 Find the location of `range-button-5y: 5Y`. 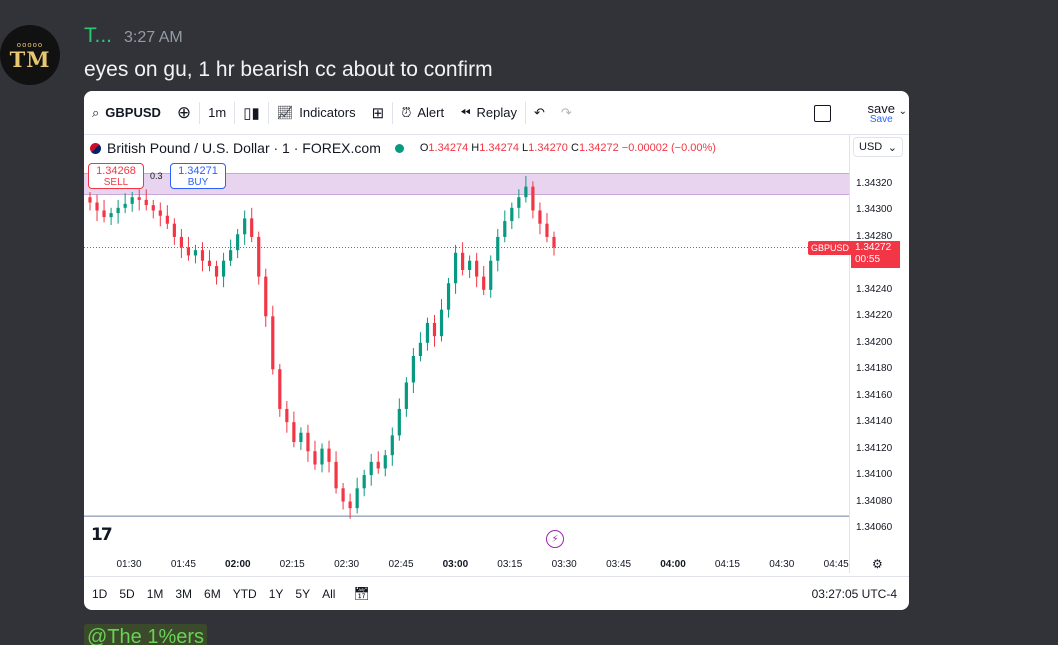

range-button-5y: 5Y is located at coordinates (303, 593).